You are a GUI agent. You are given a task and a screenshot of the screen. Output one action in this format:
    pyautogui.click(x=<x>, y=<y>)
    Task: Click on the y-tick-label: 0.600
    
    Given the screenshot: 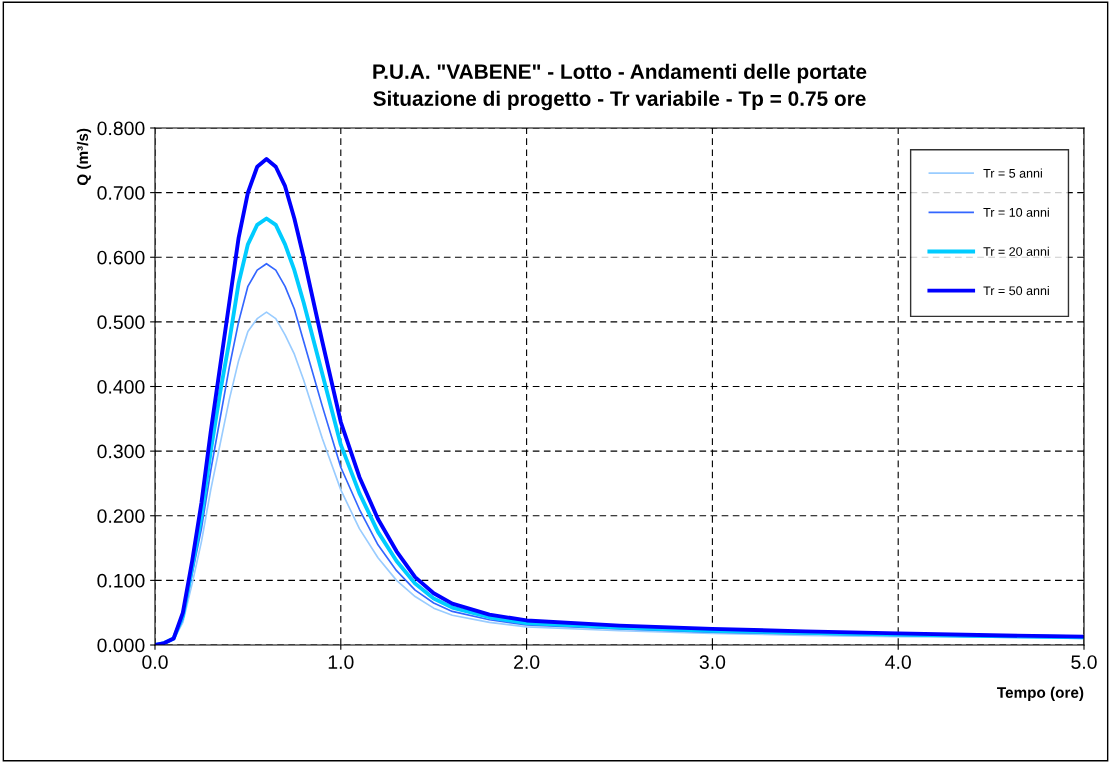 What is the action you would take?
    pyautogui.click(x=121, y=257)
    